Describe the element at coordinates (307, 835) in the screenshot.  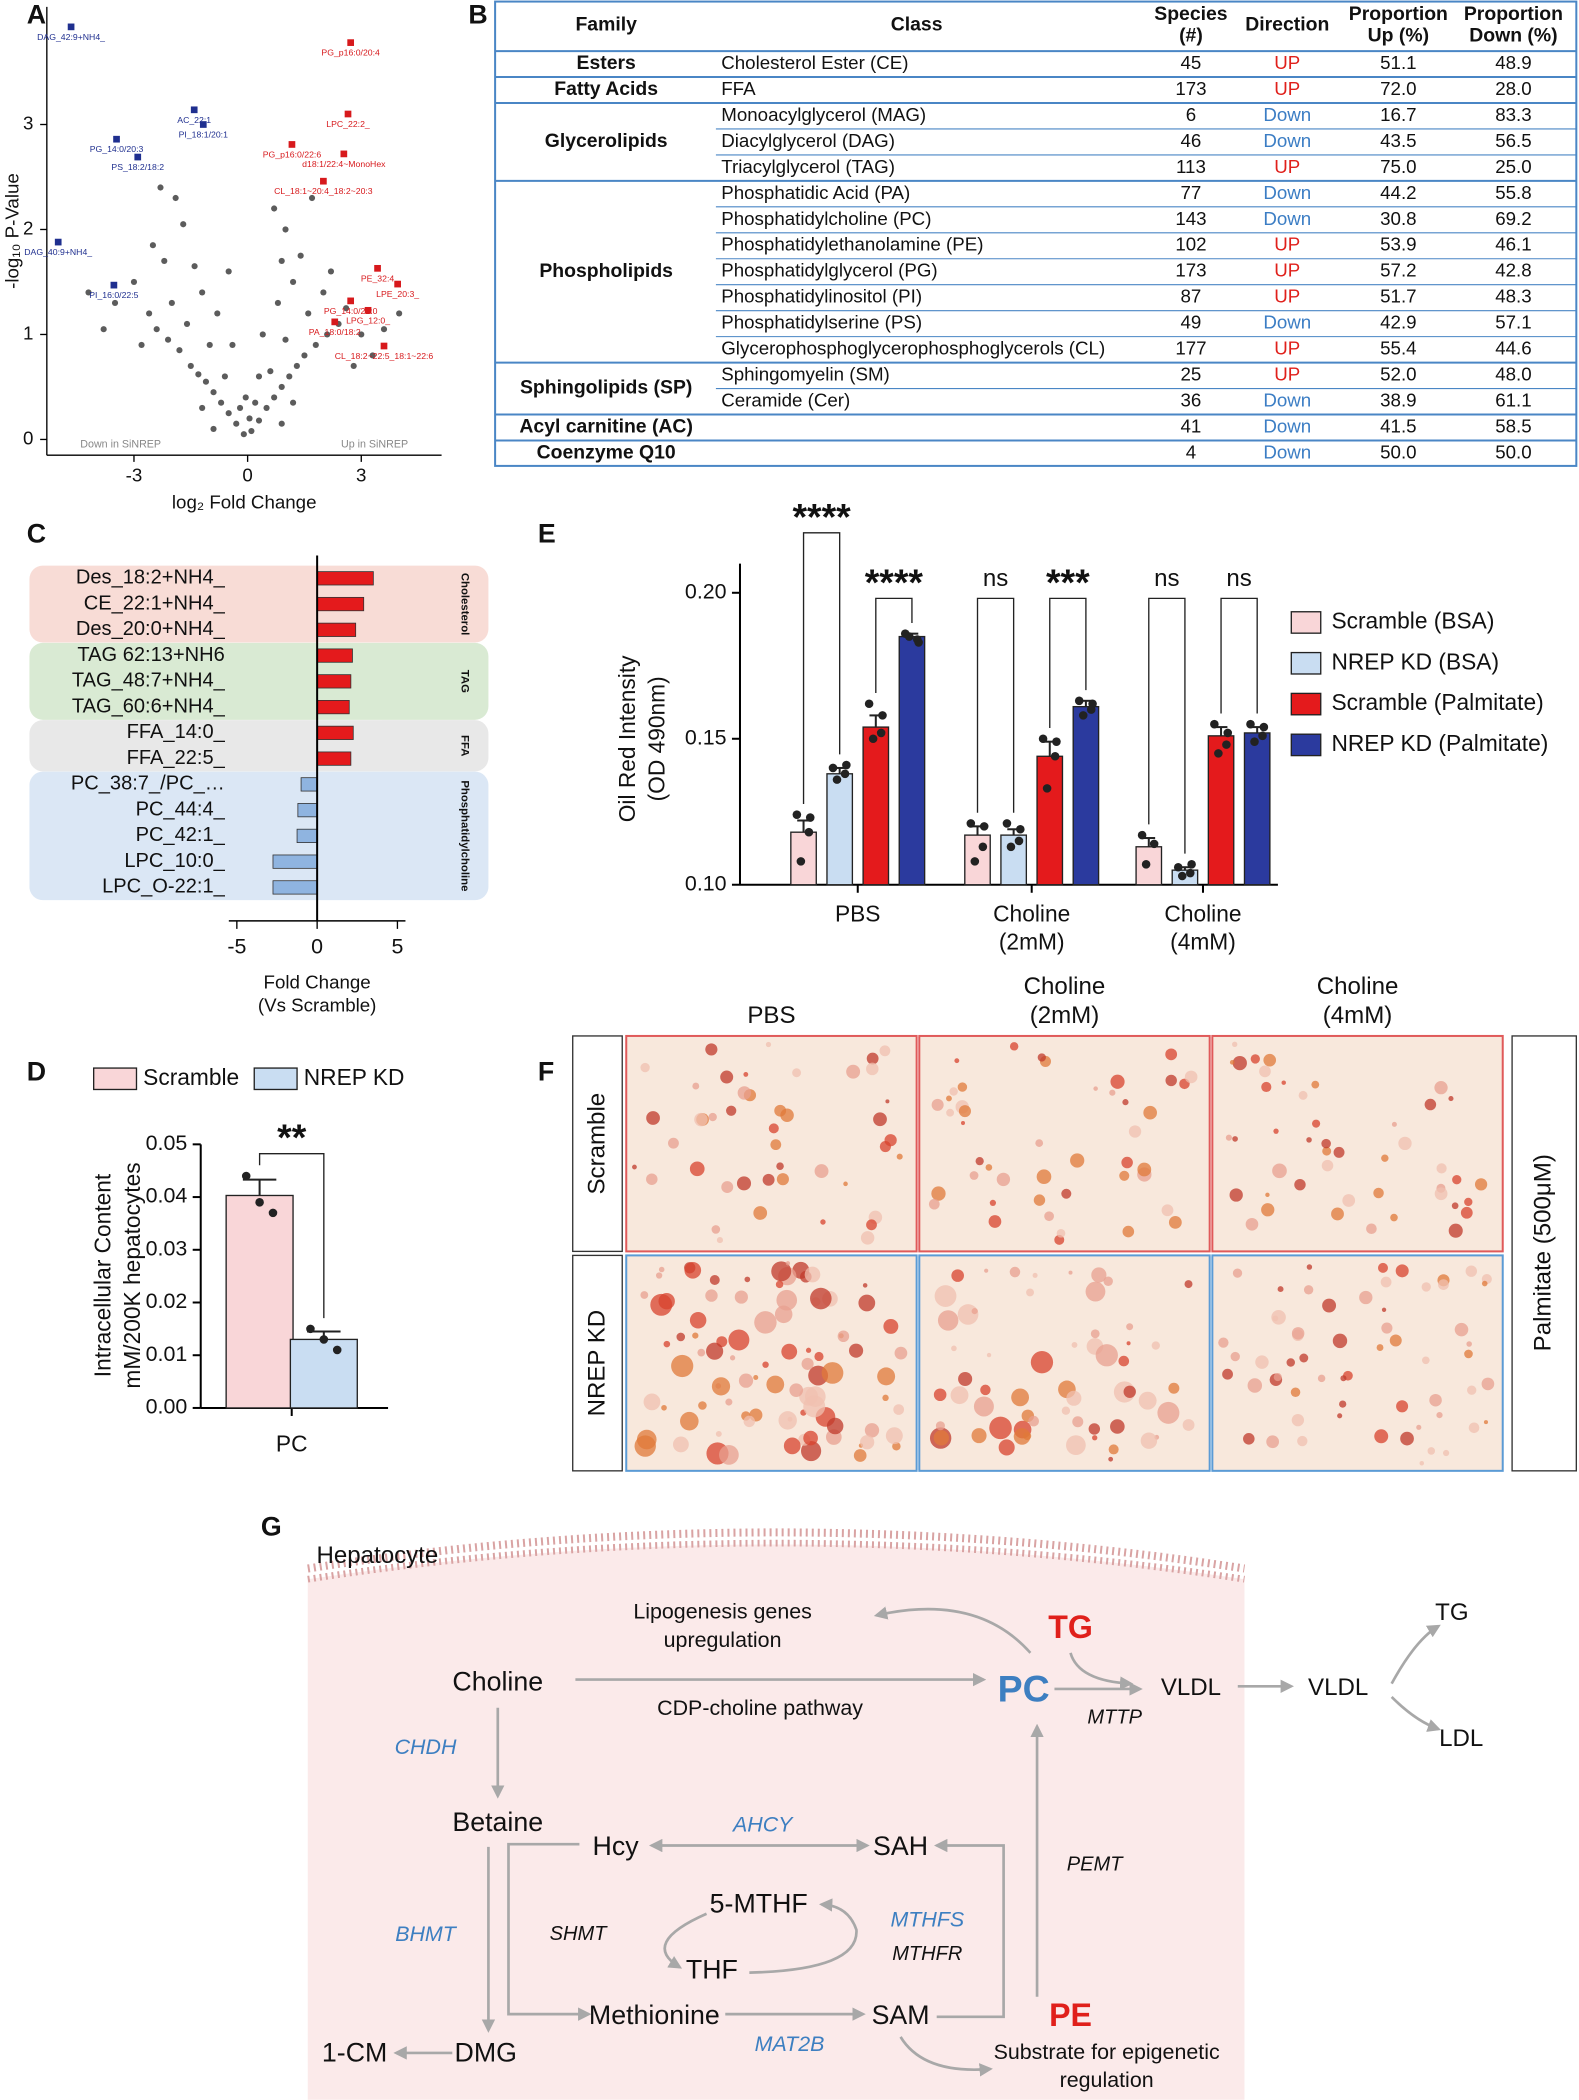
I see `bar` at that location.